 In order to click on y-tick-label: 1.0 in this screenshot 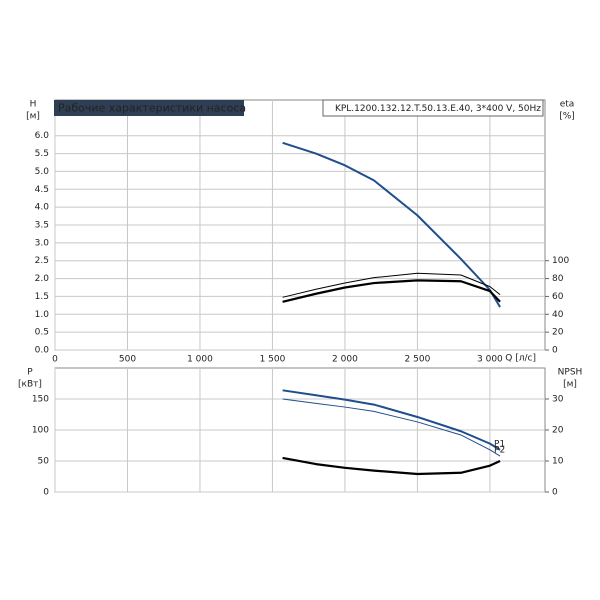, I will do `click(42, 315)`.